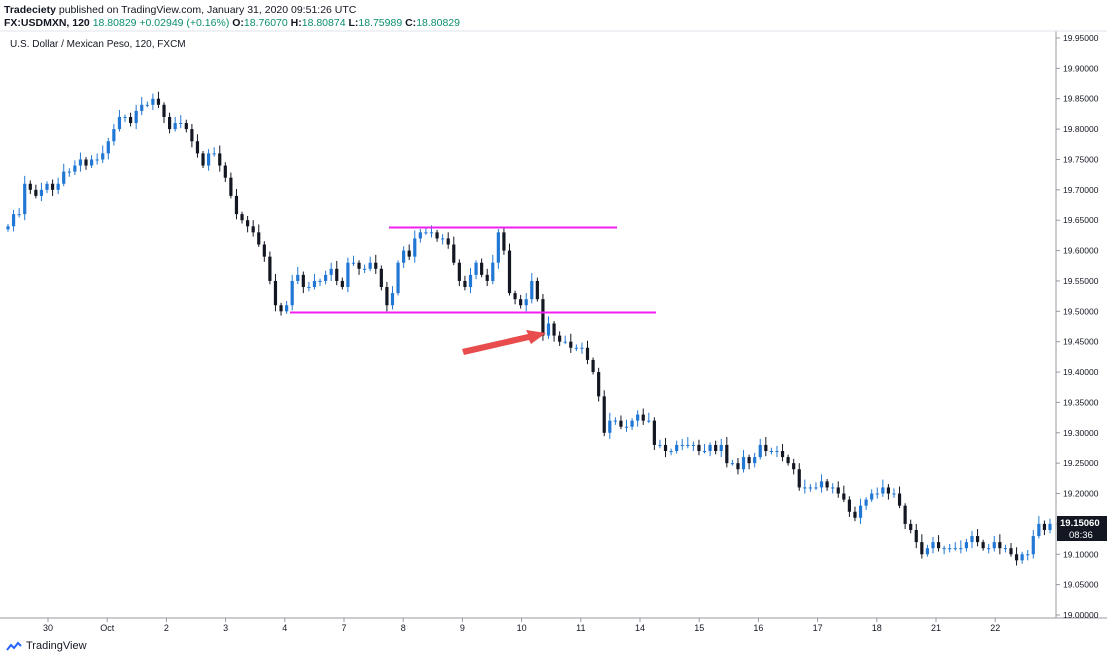 The image size is (1107, 660). Describe the element at coordinates (1081, 342) in the screenshot. I see `y-tick-label: 19.45000` at that location.